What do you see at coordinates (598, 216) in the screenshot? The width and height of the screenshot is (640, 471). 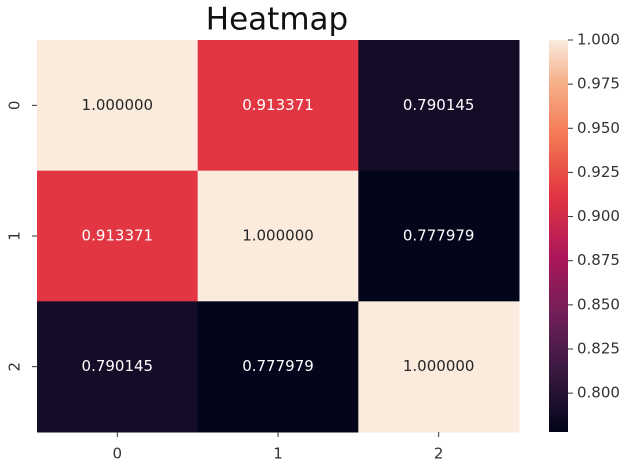 I see `colorbar-tick-label: 0.900` at bounding box center [598, 216].